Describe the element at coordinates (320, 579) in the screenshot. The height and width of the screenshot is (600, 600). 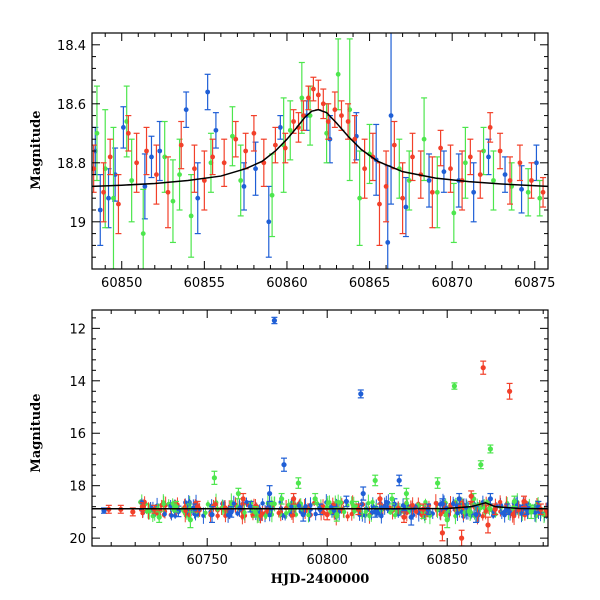
I see `bottom-xlabel: HJD-2400000` at that location.